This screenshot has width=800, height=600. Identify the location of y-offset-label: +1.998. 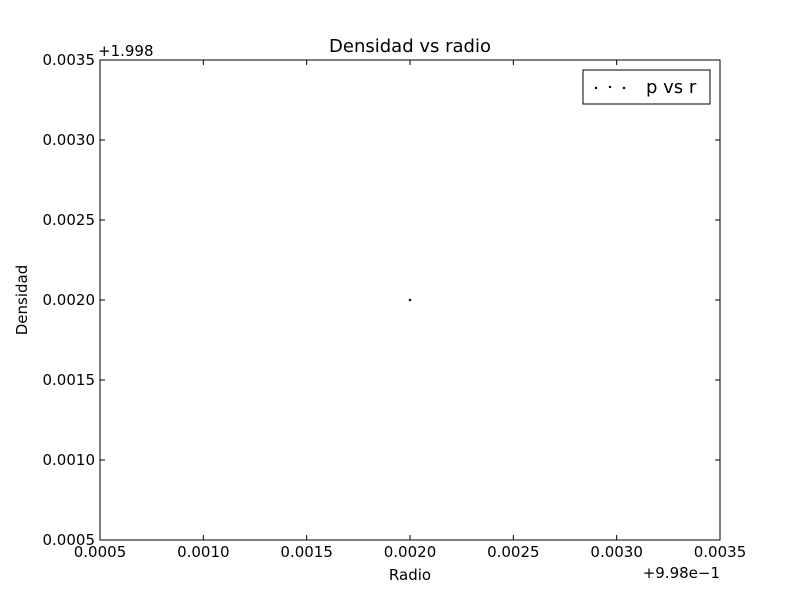
(126, 51).